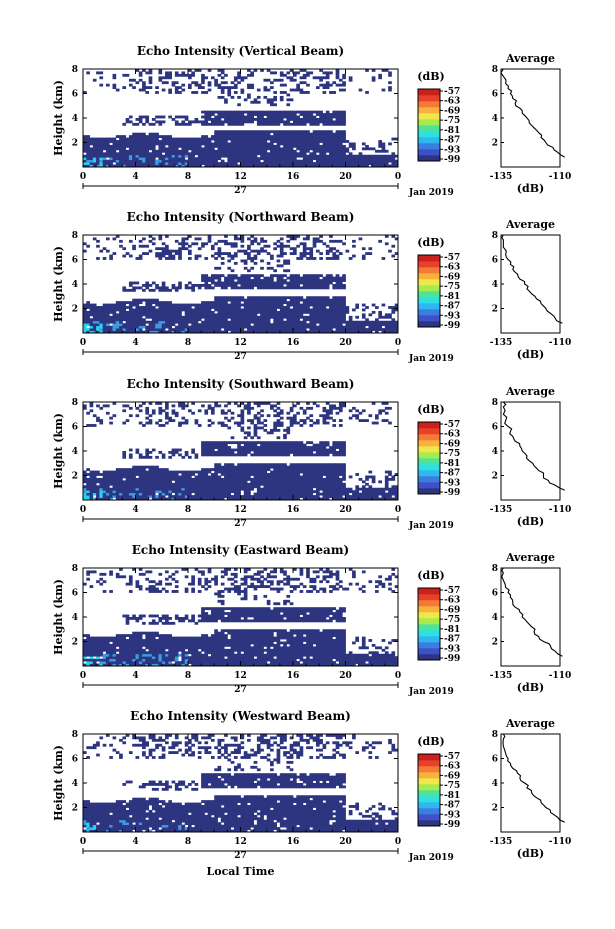 This screenshot has height=929, width=615. What do you see at coordinates (429, 98) in the screenshot?
I see `colorbar-swatch` at bounding box center [429, 98].